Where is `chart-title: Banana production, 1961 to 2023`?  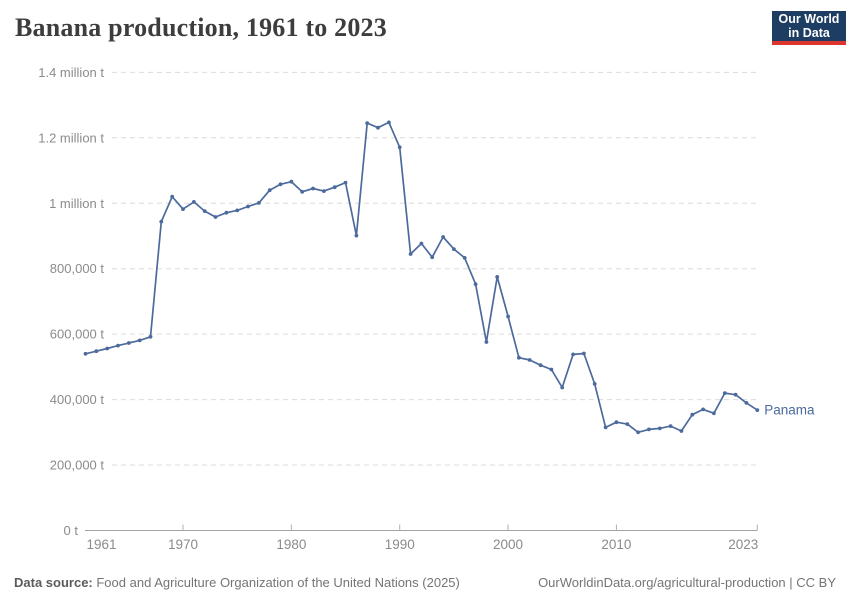
chart-title: Banana production, 1961 to 2023 is located at coordinates (201, 27).